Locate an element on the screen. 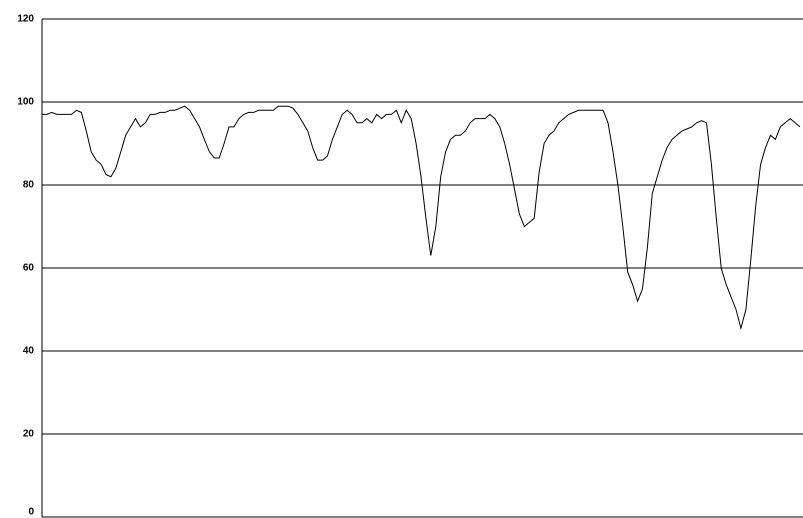 The image size is (803, 518). y-tick-label: 120 is located at coordinates (25, 19).